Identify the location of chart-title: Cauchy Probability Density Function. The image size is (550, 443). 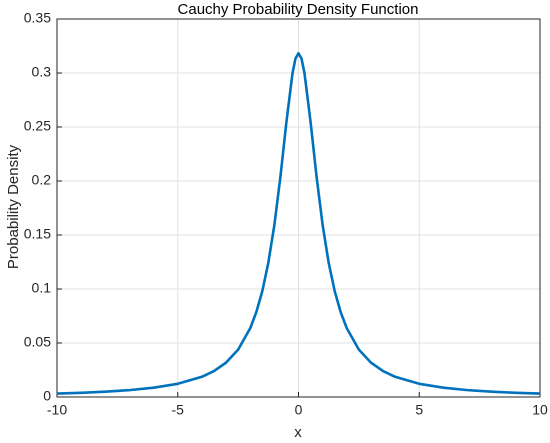
(298, 9).